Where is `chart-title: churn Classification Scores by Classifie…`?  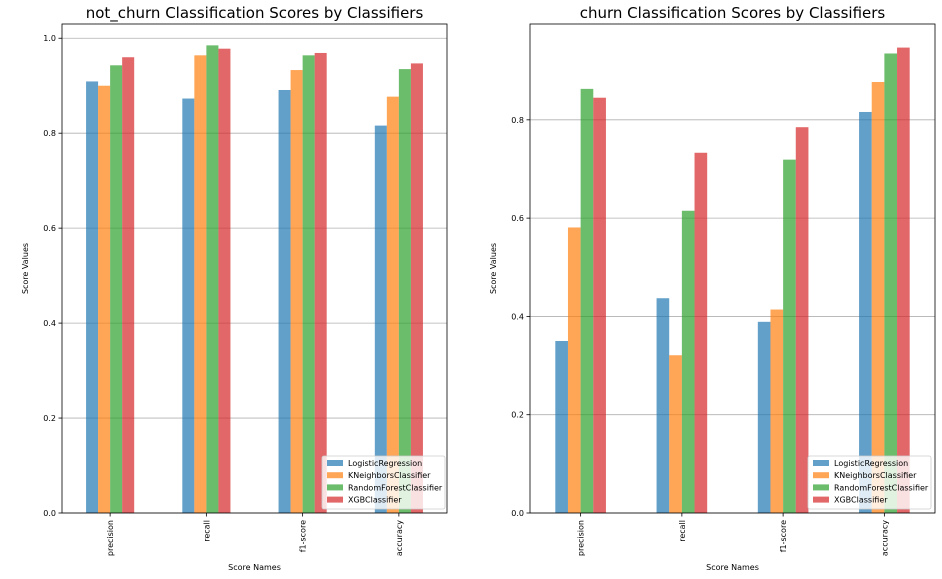
chart-title: churn Classification Scores by Classifie… is located at coordinates (733, 13).